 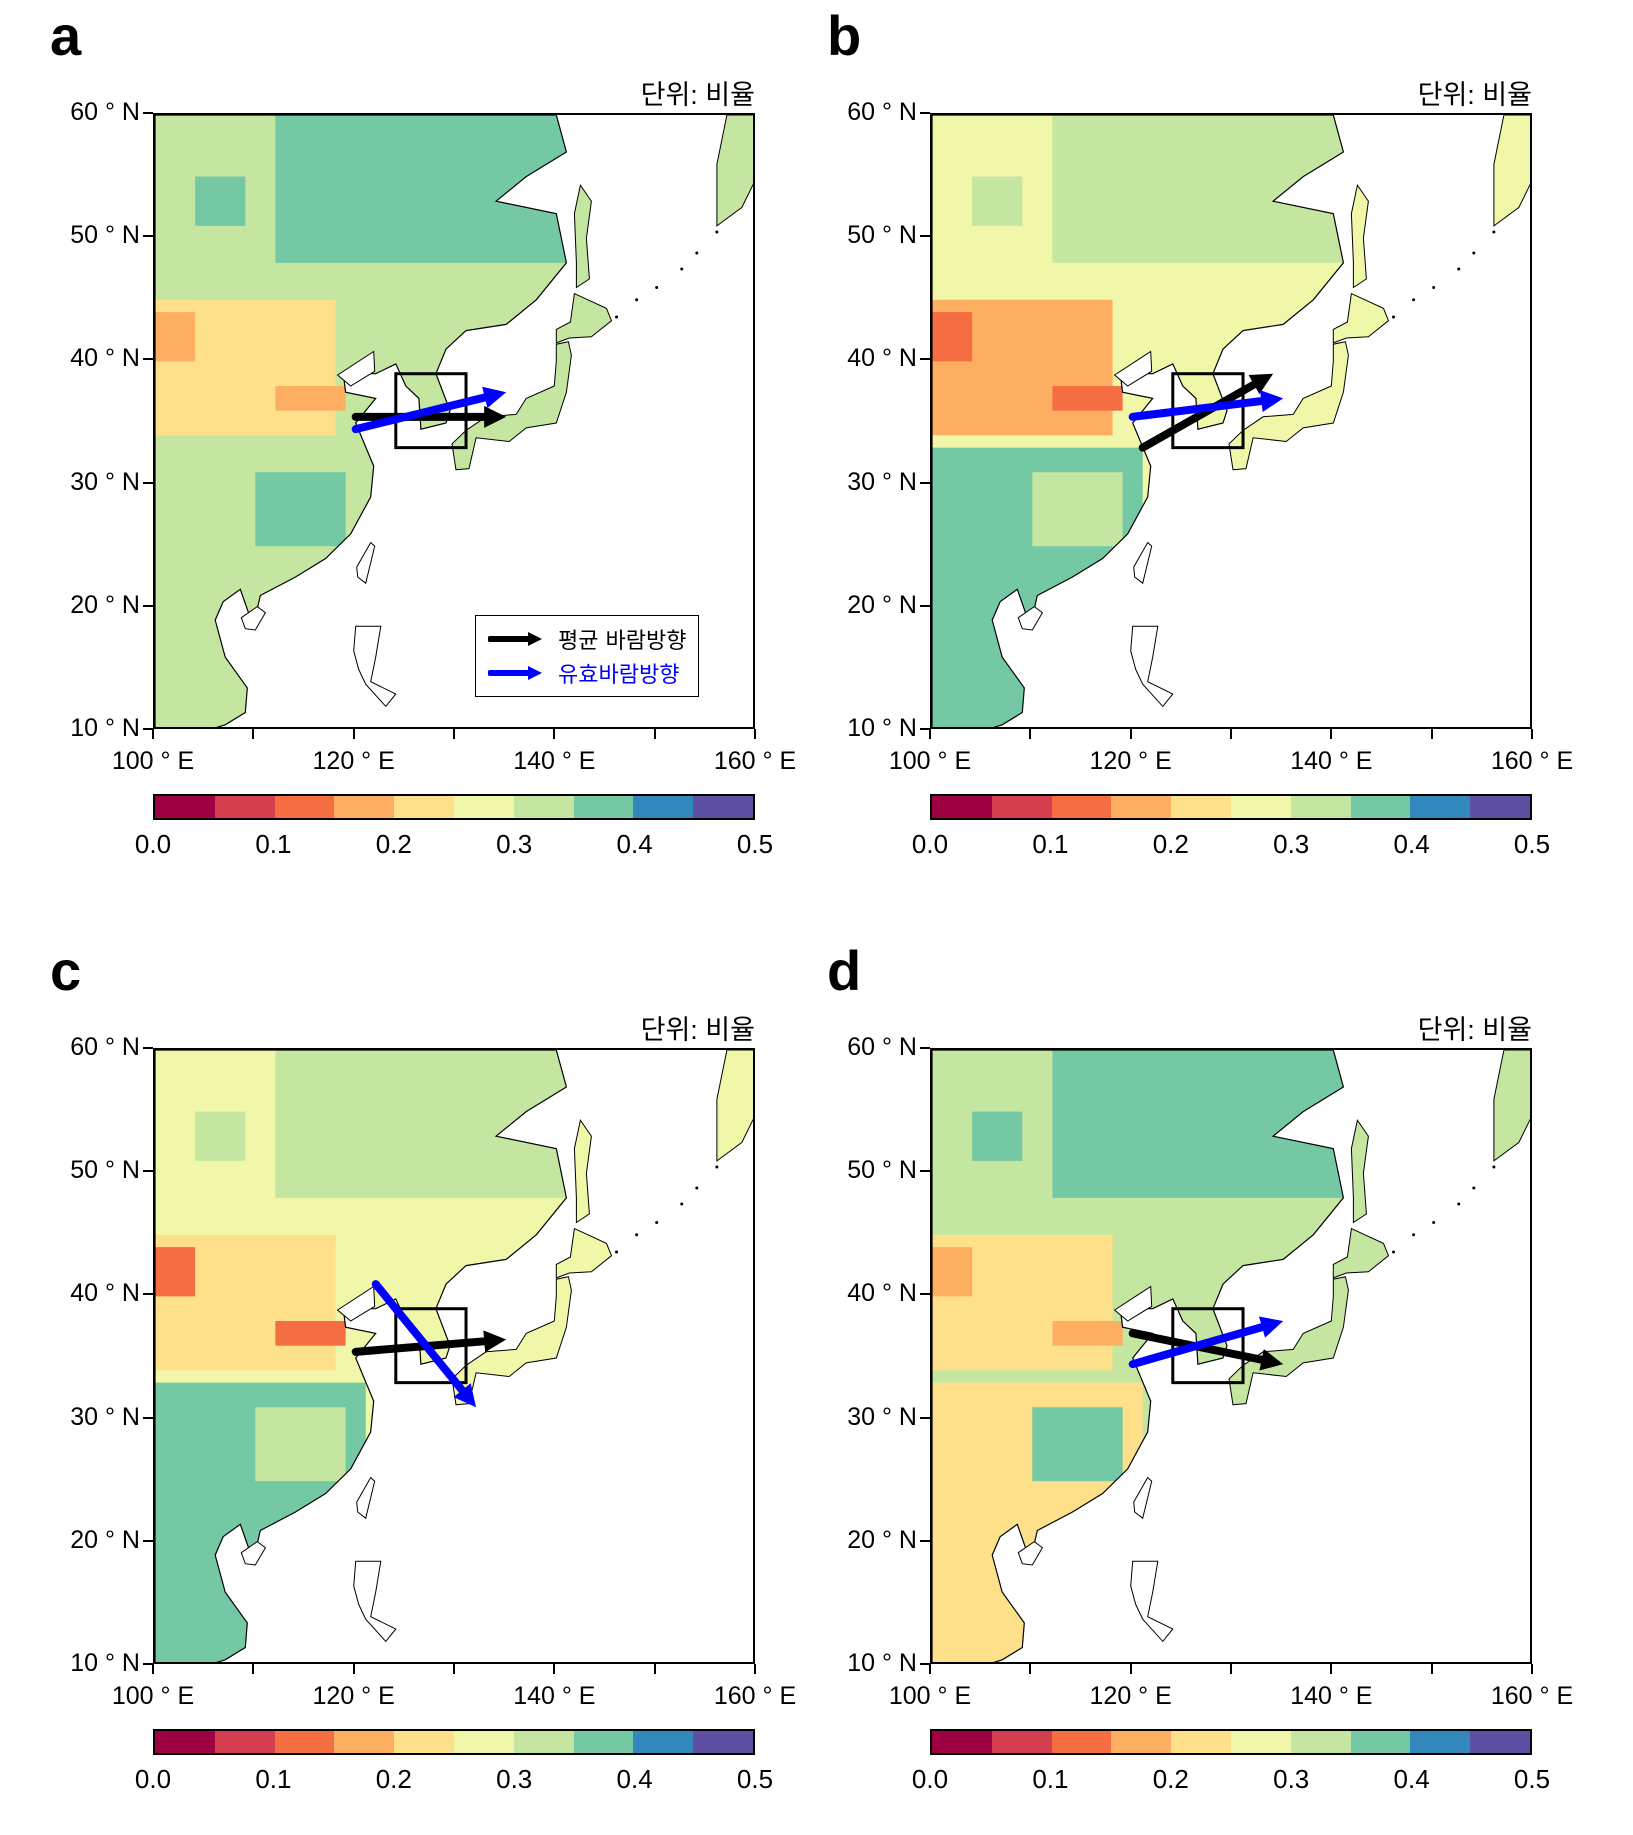 What do you see at coordinates (1411, 844) in the screenshot?
I see `colorbar-tick-label: 0.4` at bounding box center [1411, 844].